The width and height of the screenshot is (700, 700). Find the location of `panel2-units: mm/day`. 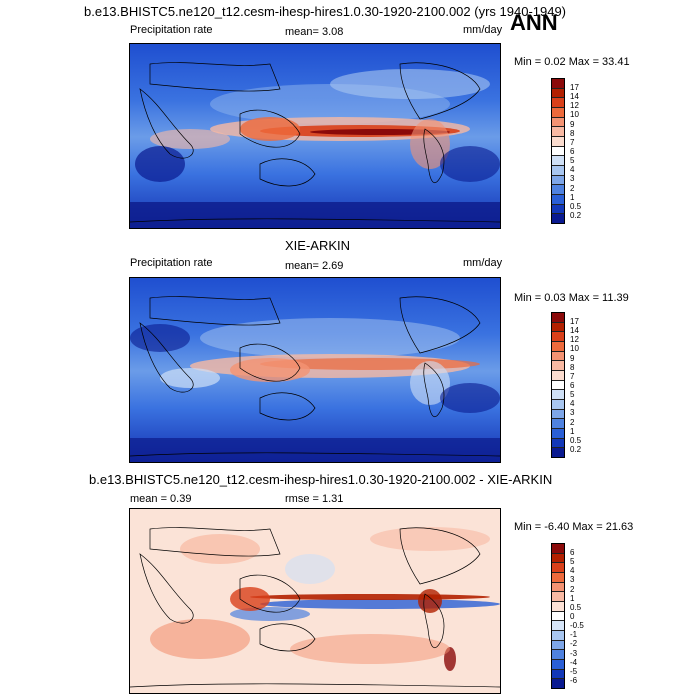

panel2-units: mm/day is located at coordinates (483, 263).